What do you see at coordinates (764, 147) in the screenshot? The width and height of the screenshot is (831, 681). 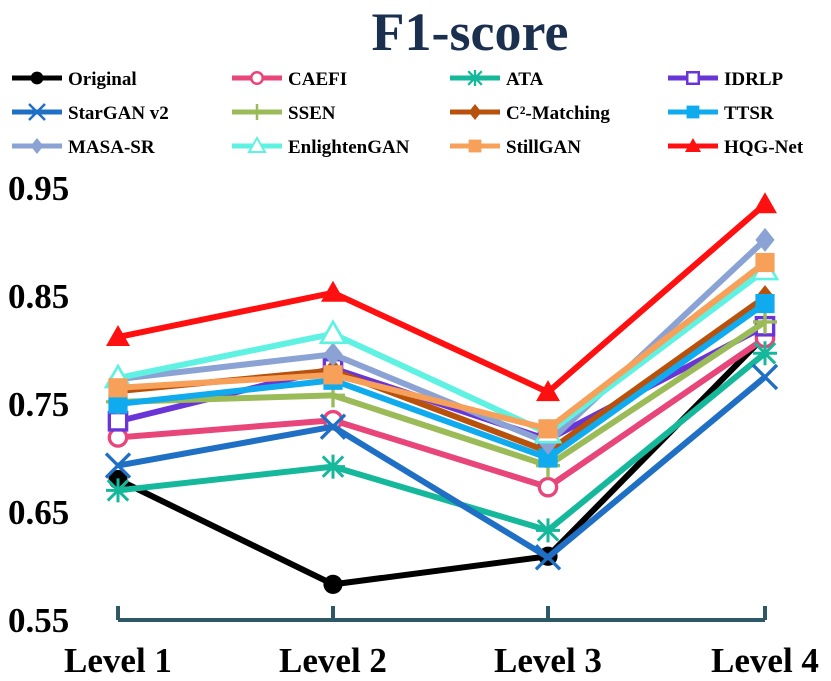 I see `legend-label: HQG-Net` at bounding box center [764, 147].